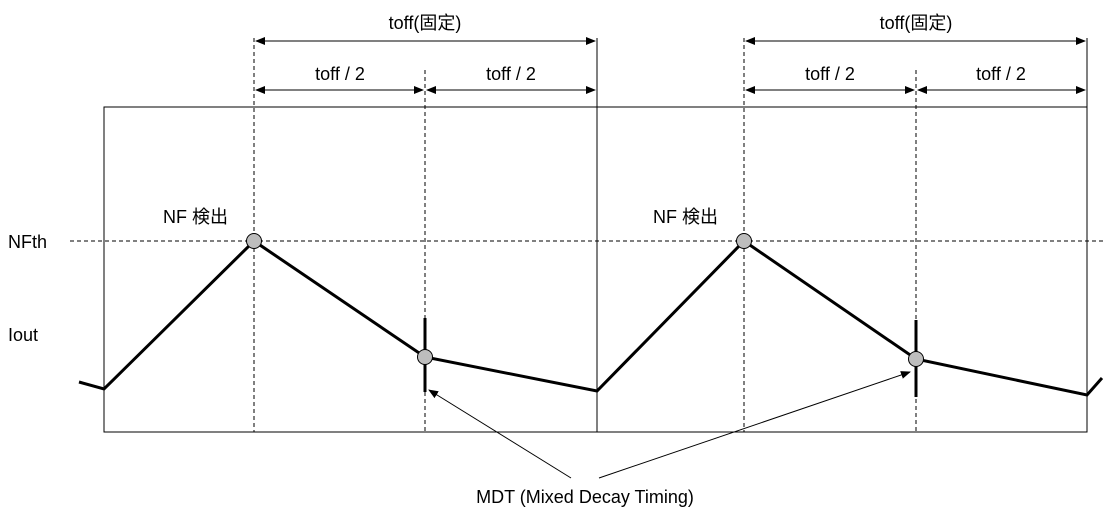 The width and height of the screenshot is (1105, 524). I want to click on toff-half-label-1b: toff / 2, so click(511, 74).